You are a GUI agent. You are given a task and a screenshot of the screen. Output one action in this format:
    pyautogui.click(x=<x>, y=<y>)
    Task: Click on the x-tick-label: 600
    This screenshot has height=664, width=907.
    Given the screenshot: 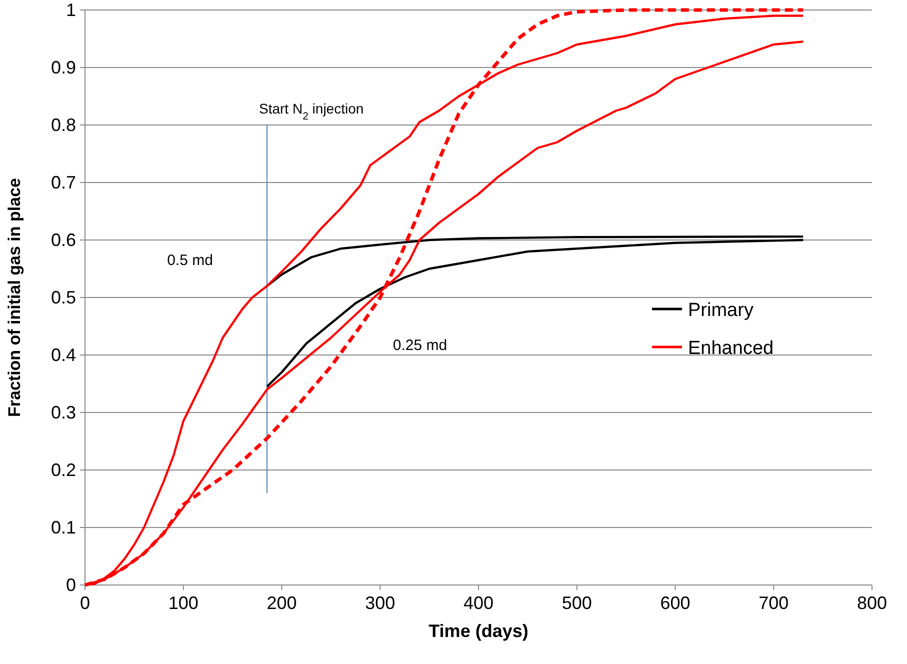 What is the action you would take?
    pyautogui.click(x=675, y=603)
    